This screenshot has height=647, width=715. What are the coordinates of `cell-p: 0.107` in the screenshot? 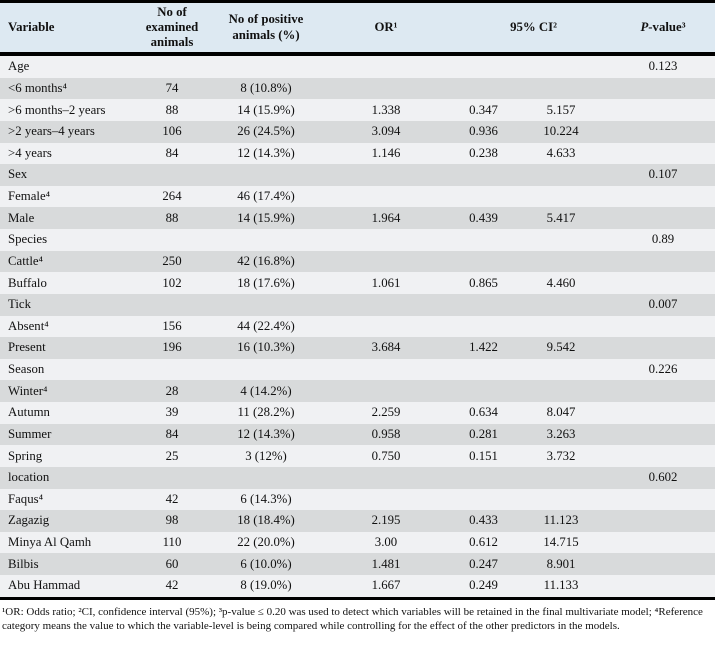 It's located at (663, 174).